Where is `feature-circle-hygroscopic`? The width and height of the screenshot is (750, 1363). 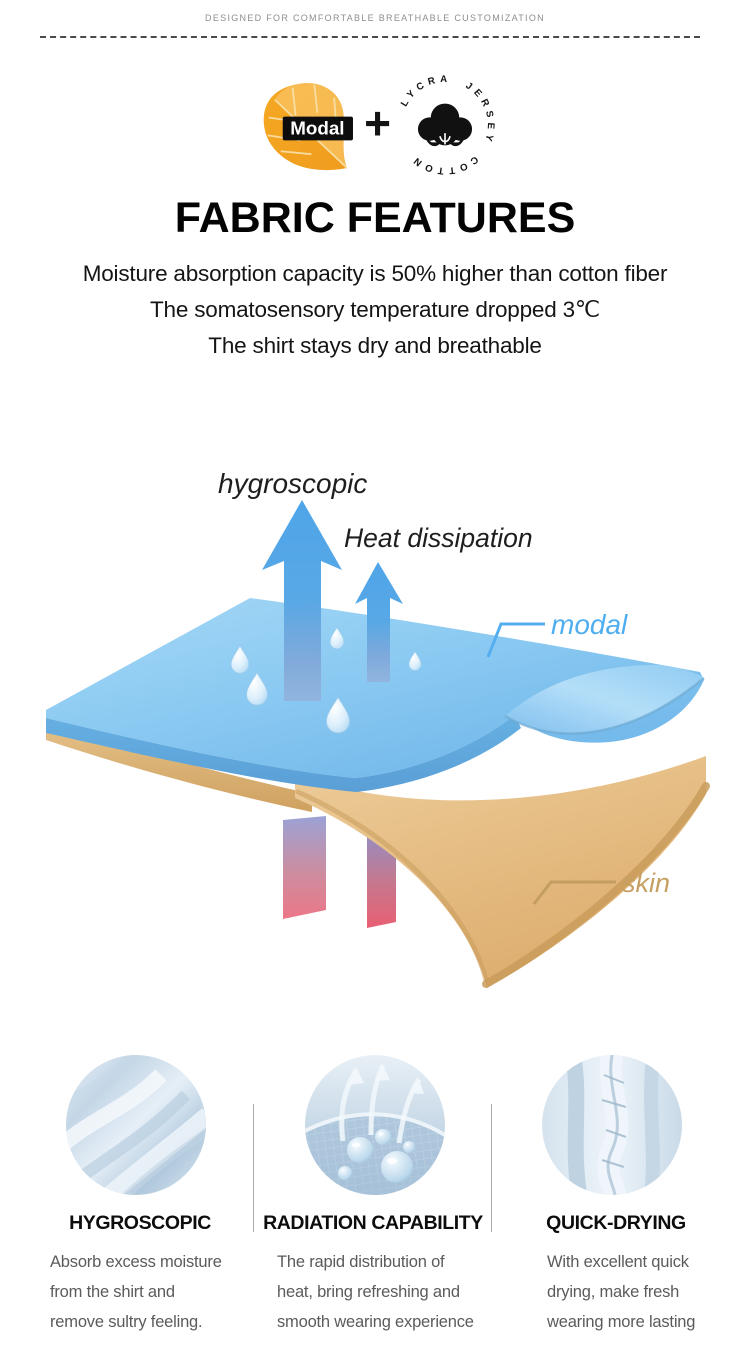 feature-circle-hygroscopic is located at coordinates (136, 1125).